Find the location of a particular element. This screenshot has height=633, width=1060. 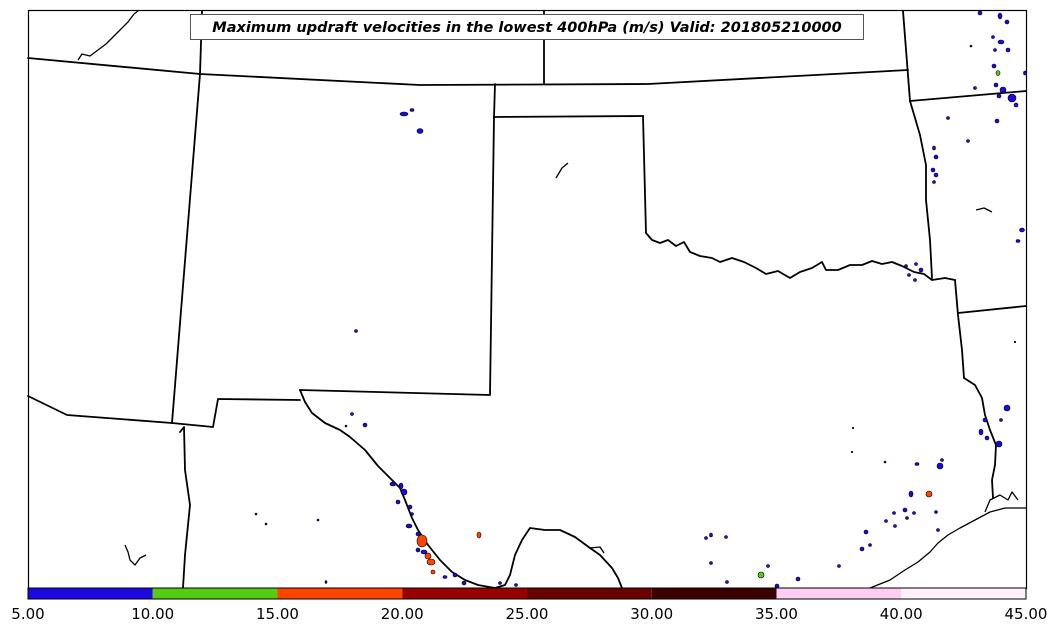

border-tx-east is located at coordinates (959, 329).